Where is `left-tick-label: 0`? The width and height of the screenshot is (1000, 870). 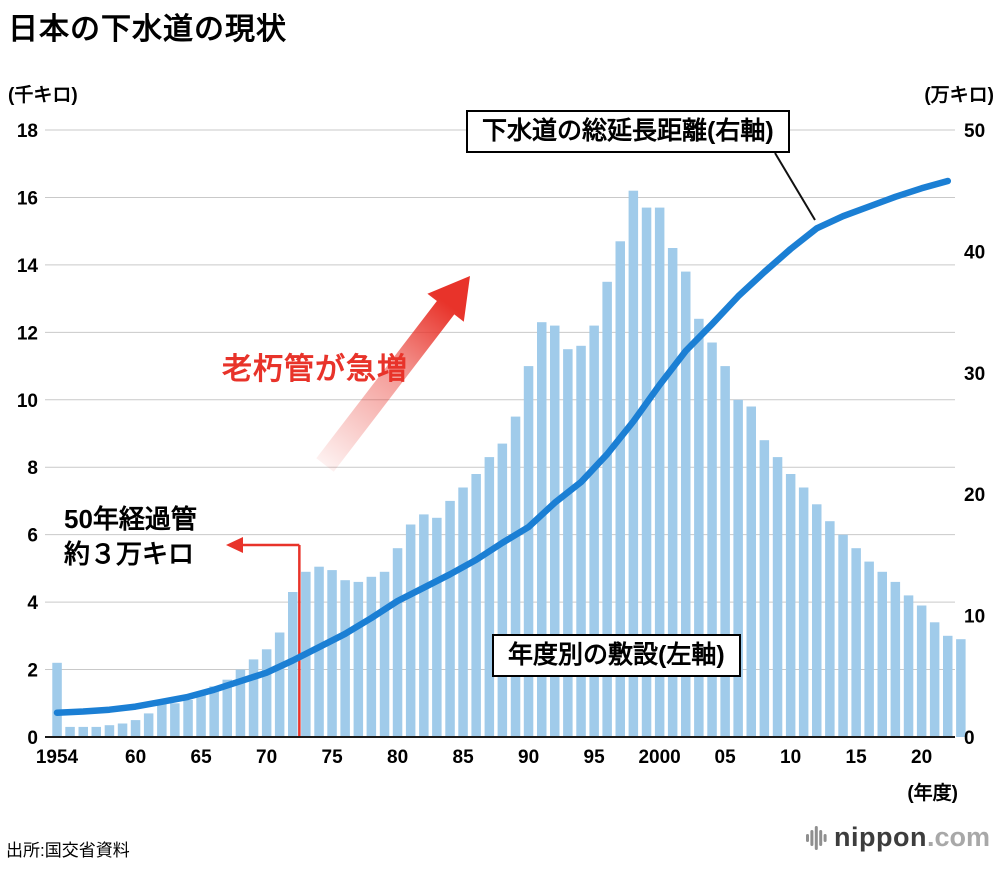 left-tick-label: 0 is located at coordinates (32, 738).